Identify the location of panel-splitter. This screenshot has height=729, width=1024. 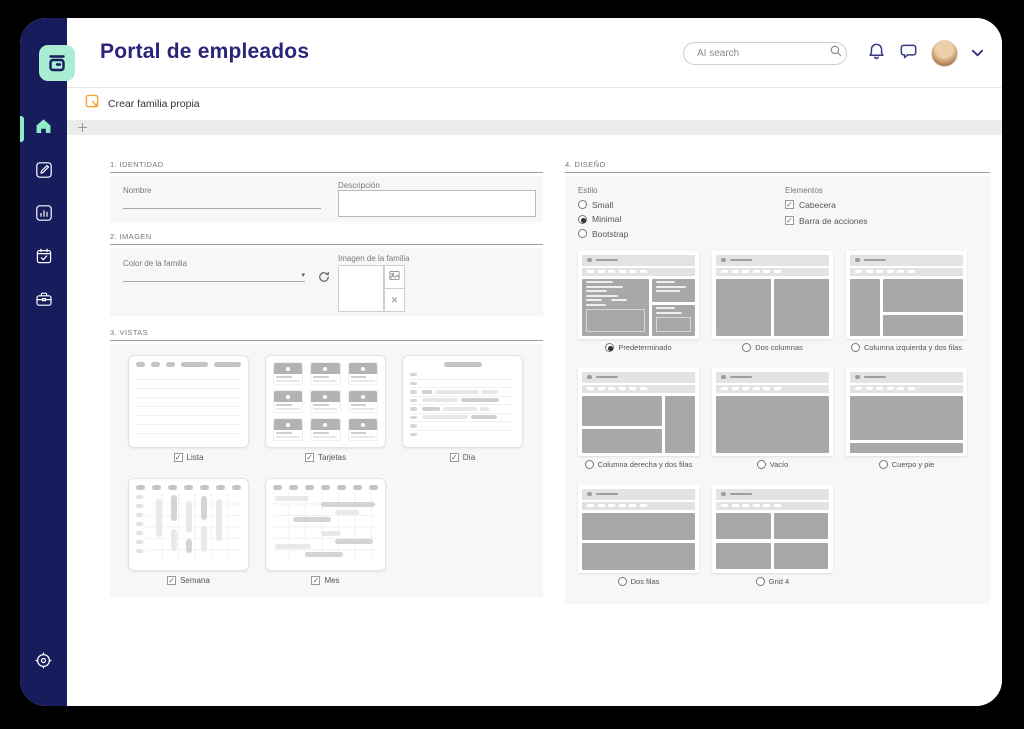
(534, 127).